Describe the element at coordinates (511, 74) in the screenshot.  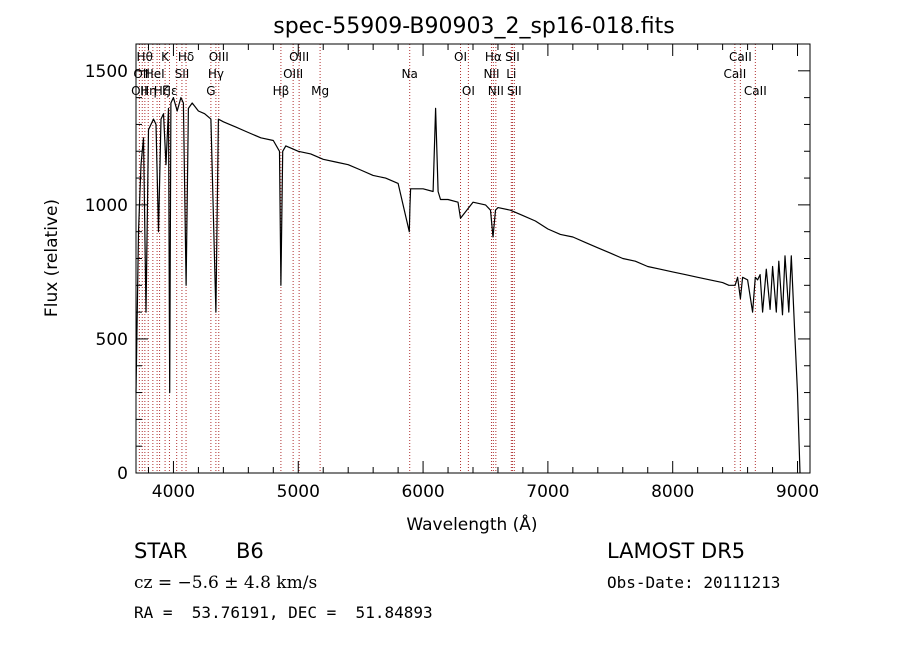
I see `line-label: Li` at that location.